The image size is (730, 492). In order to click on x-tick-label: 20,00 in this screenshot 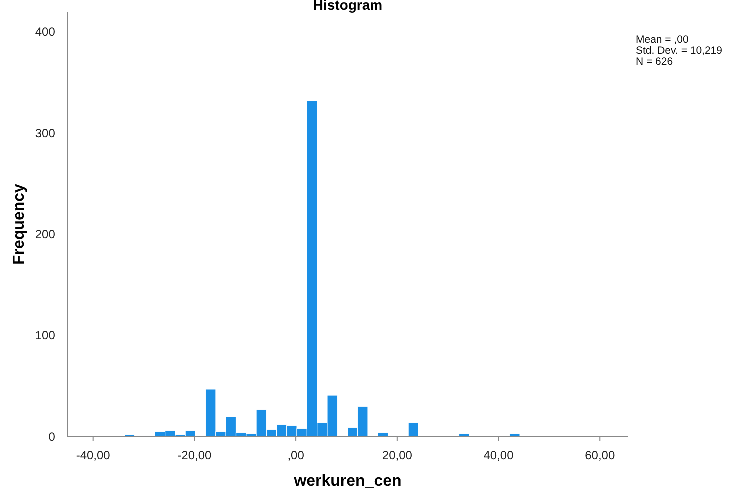, I will do `click(397, 455)`.